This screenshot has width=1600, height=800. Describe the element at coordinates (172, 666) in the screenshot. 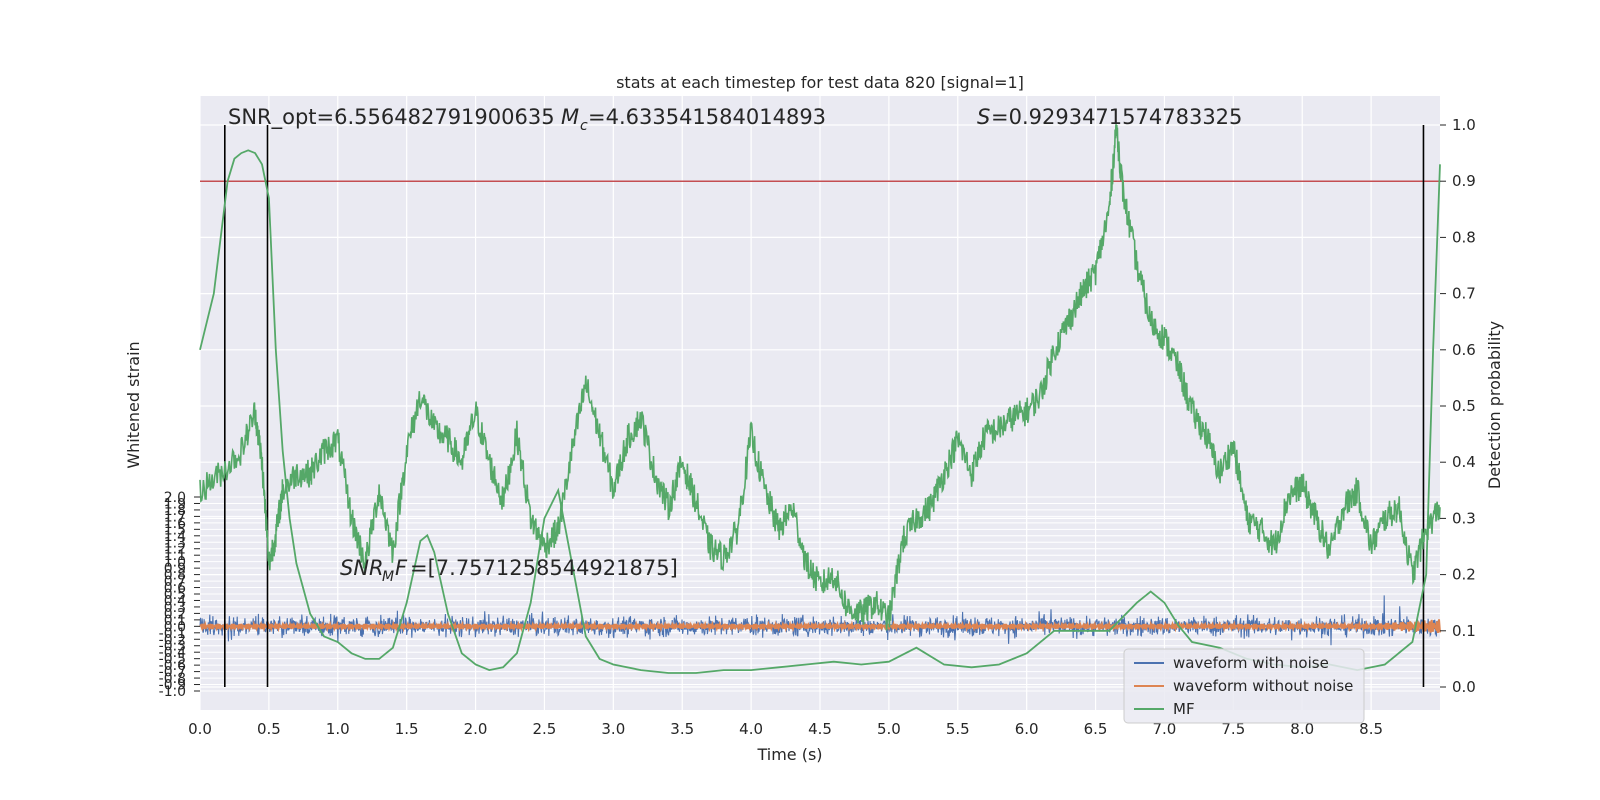

I see `left-tick-label: -0.6` at that location.